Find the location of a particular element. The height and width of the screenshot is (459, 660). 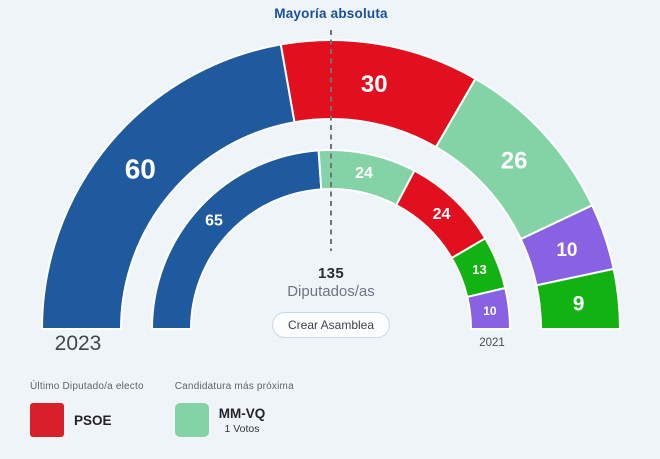

mmvq-color-swatch is located at coordinates (191, 420).